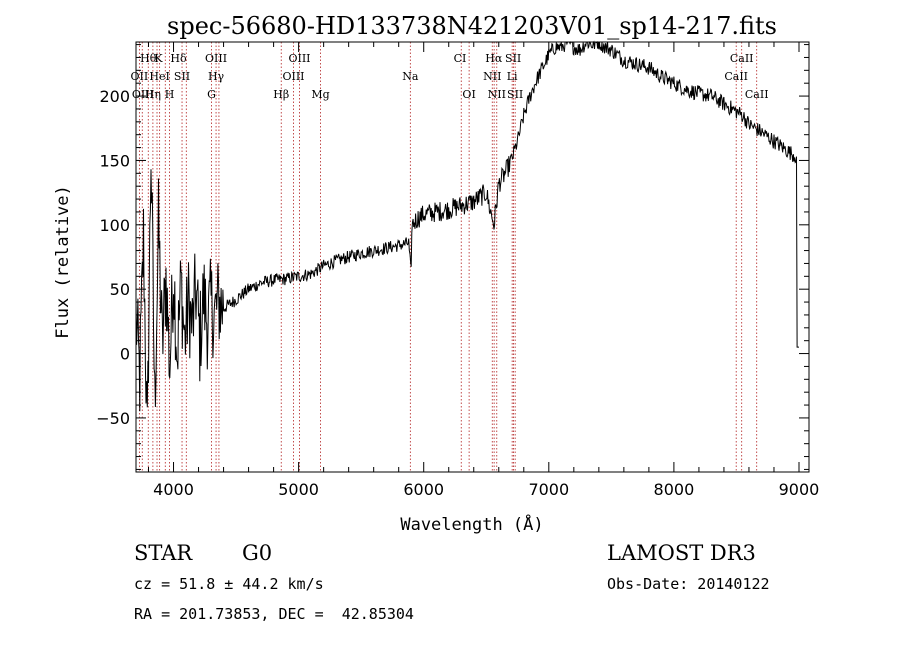 The image size is (900, 649). Describe the element at coordinates (257, 553) in the screenshot. I see `object-subclass: G0` at that location.